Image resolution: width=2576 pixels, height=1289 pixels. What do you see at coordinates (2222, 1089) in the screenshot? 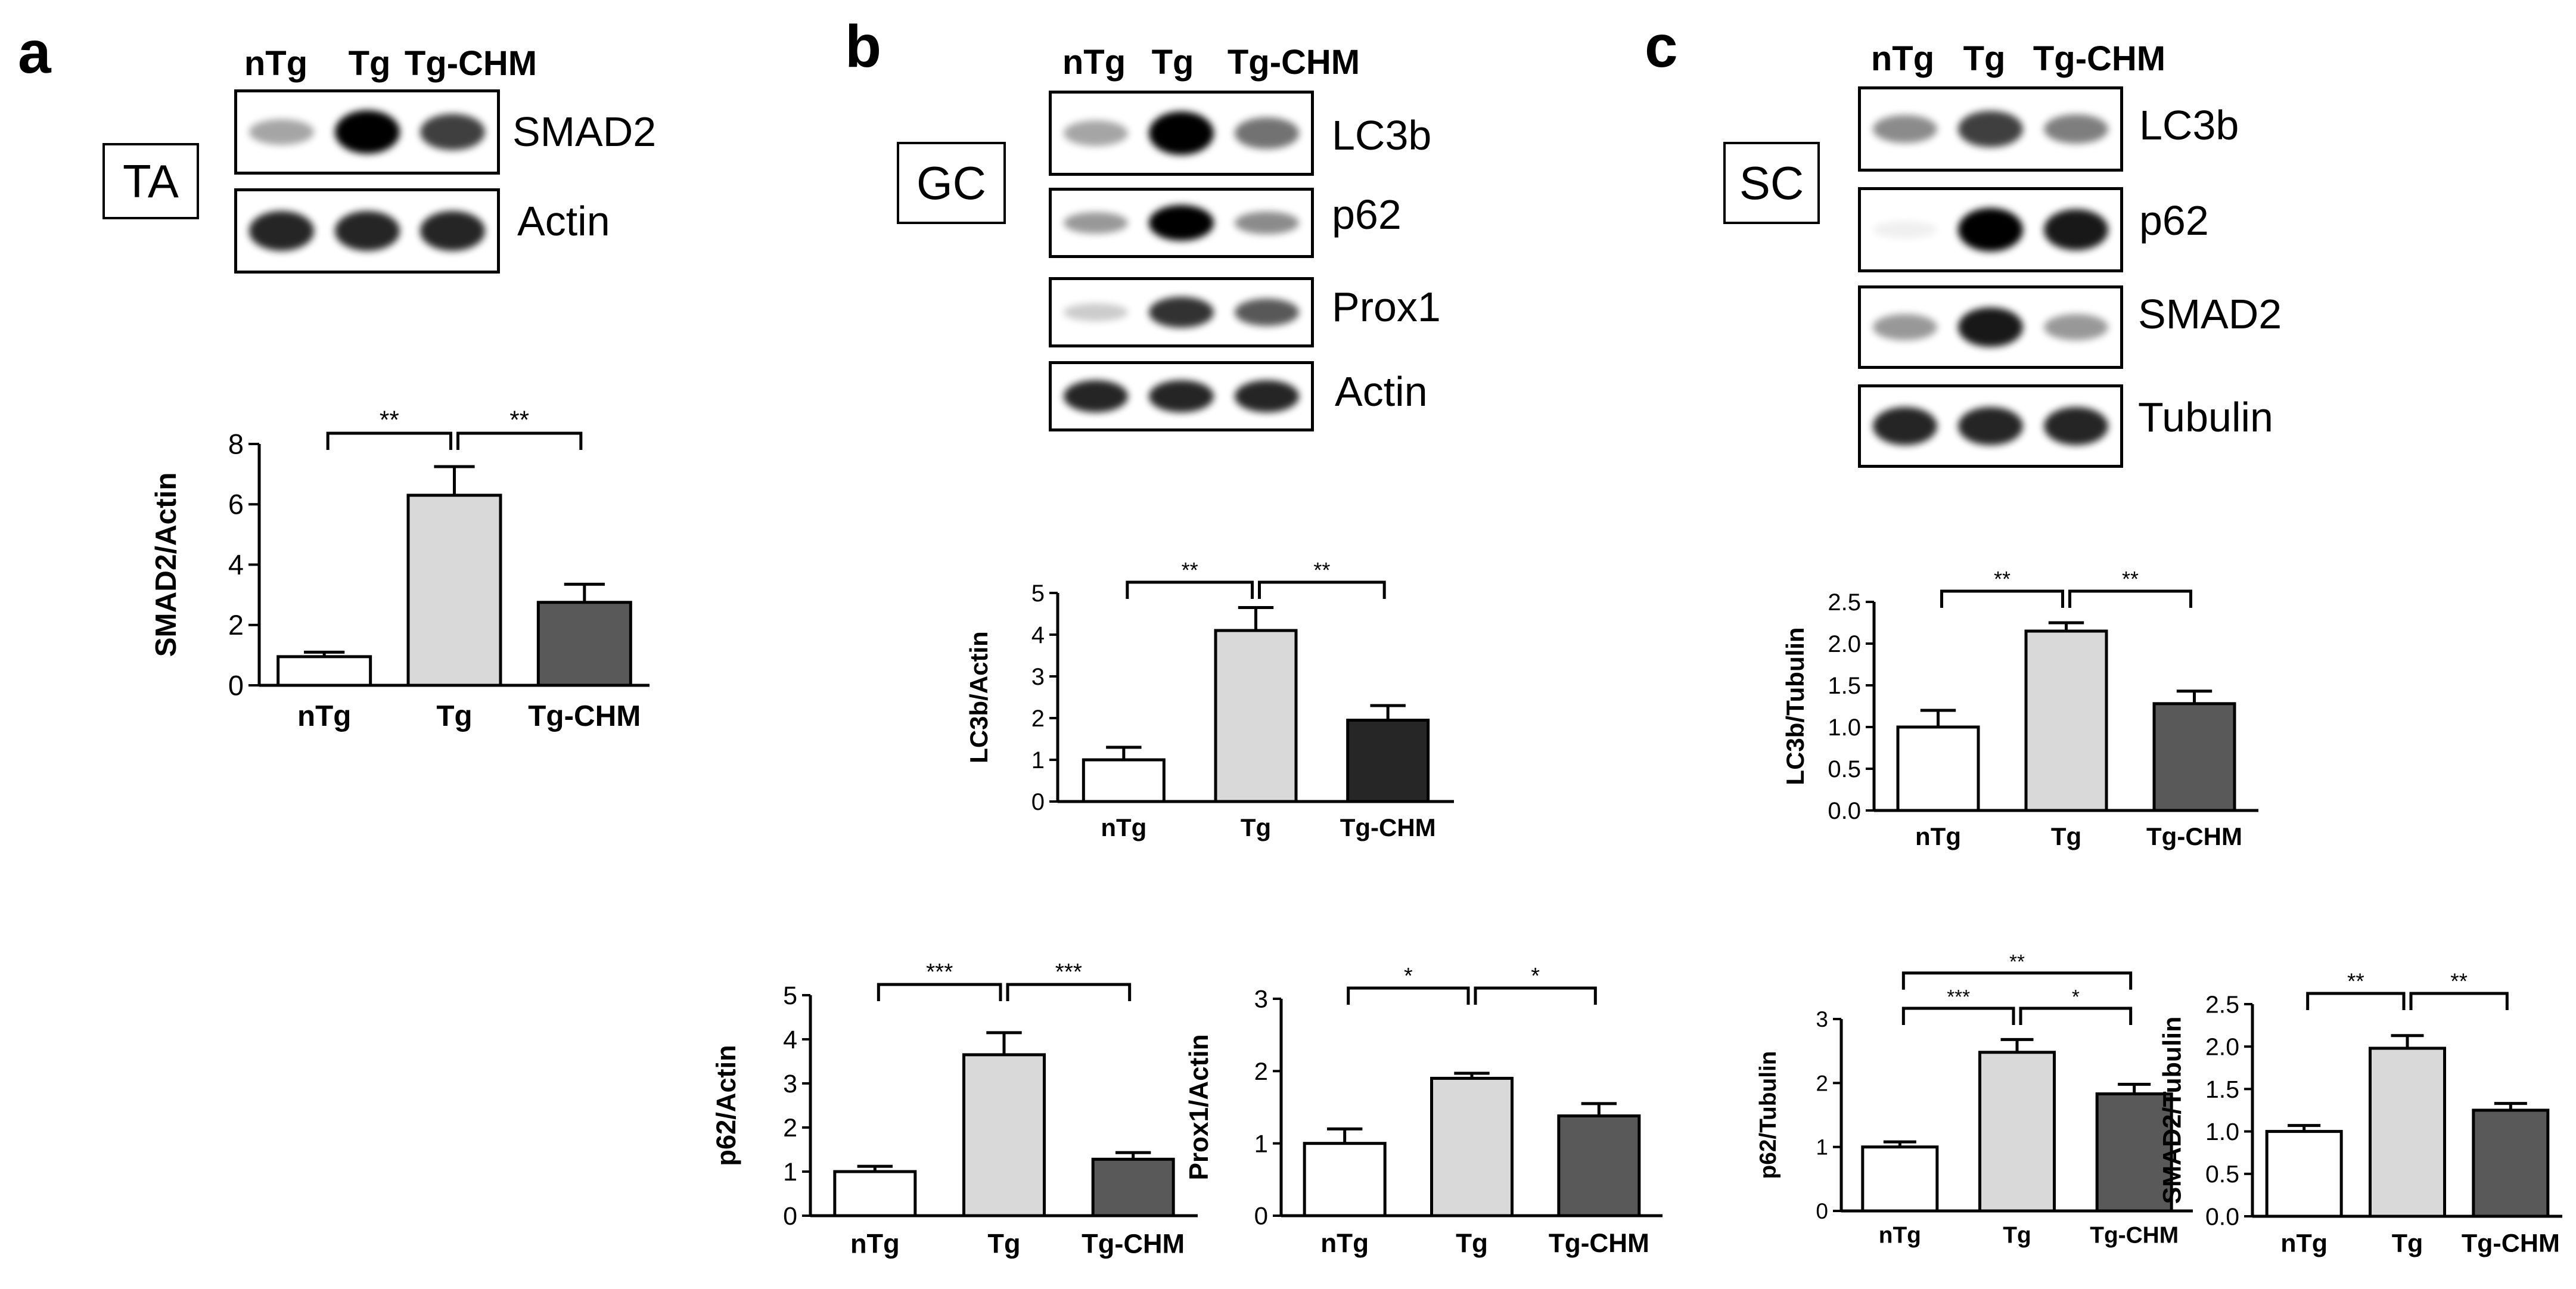
I see `y-tick-label: 1.5` at bounding box center [2222, 1089].